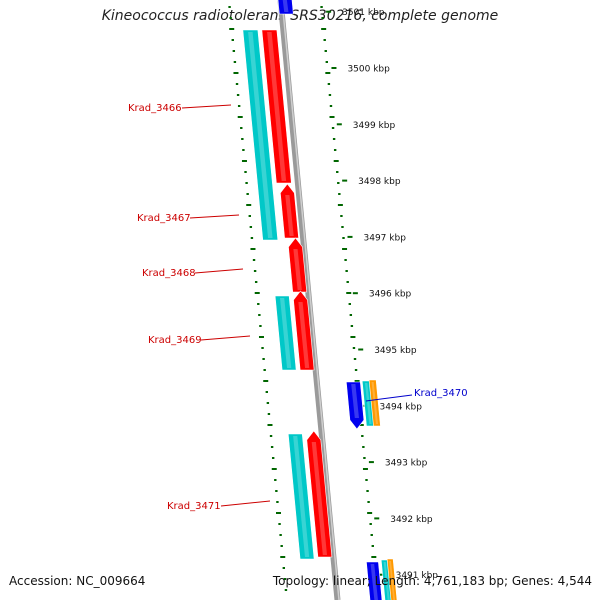 The height and width of the screenshot is (600, 600). Describe the element at coordinates (164, 218) in the screenshot. I see `gene-label: Krad_3467` at that location.